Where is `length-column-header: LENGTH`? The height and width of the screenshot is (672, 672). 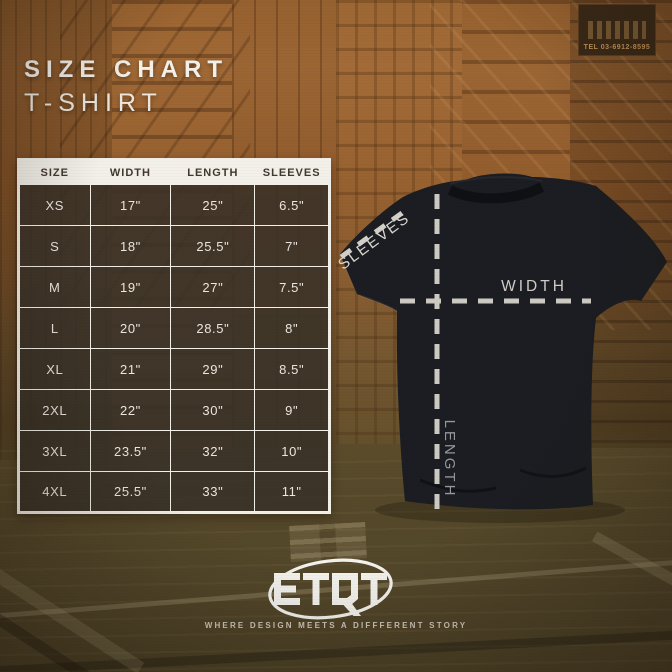
length-column-header: LENGTH is located at coordinates (213, 172).